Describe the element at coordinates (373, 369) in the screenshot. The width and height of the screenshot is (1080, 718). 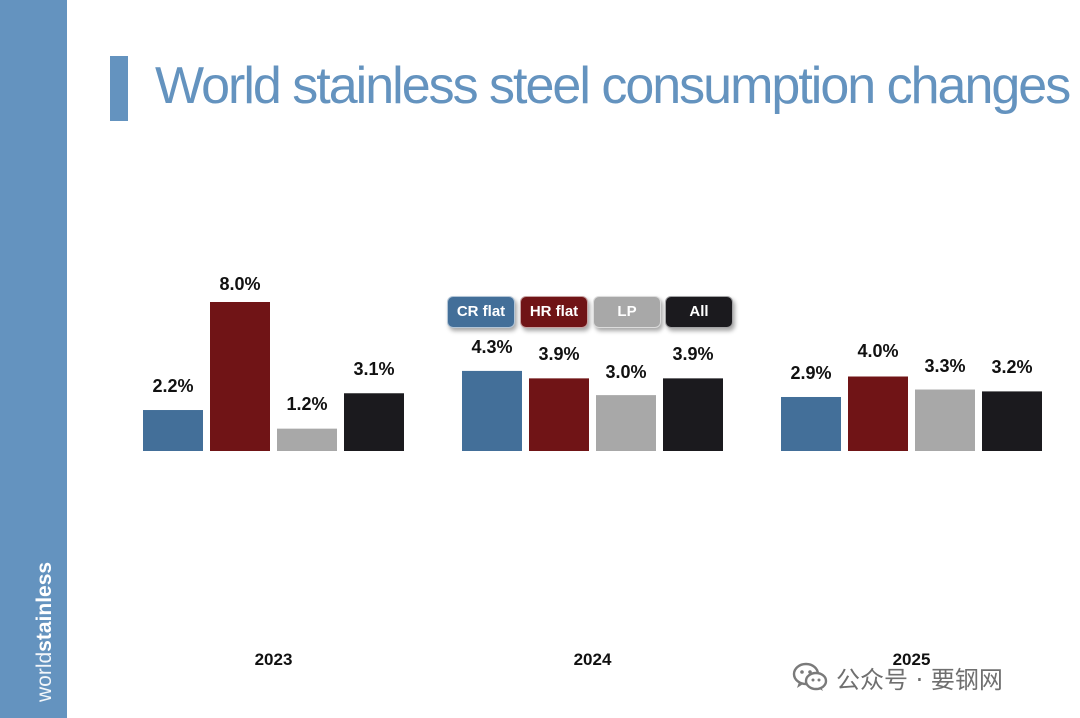
I see `data-label-2023-all: 3.1%` at that location.